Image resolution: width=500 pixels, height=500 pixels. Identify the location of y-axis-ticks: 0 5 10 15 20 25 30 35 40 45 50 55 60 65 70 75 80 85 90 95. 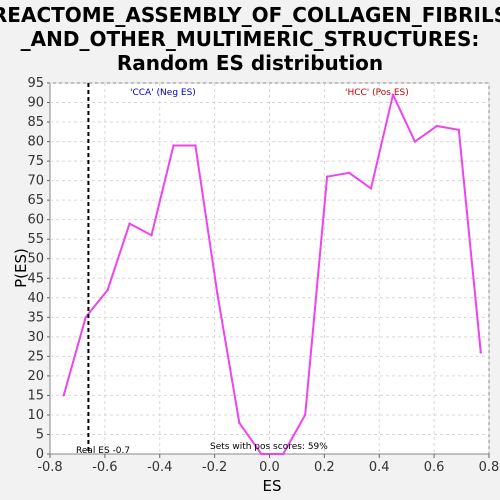
(38, 269).